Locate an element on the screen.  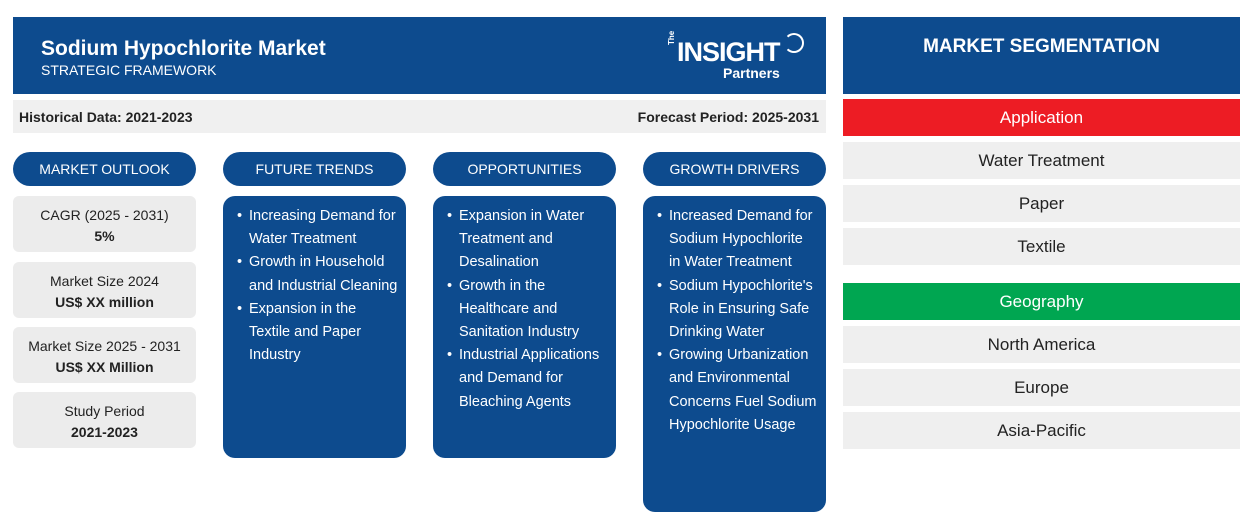
outlook-value: US$ XX million is located at coordinates (104, 302).